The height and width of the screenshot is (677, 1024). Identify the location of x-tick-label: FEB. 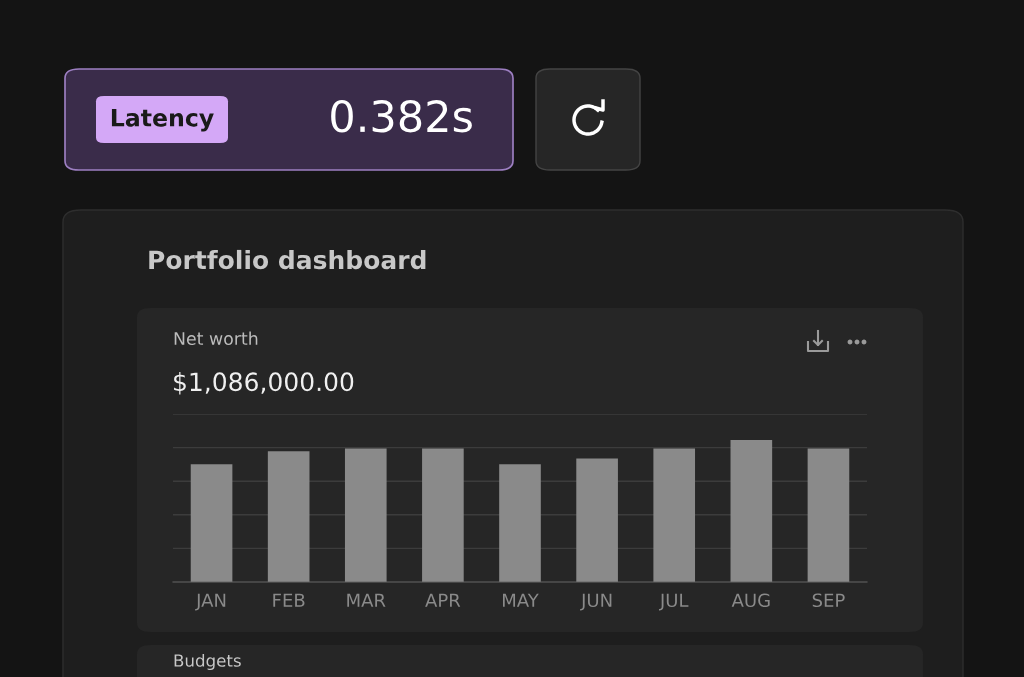
(289, 600).